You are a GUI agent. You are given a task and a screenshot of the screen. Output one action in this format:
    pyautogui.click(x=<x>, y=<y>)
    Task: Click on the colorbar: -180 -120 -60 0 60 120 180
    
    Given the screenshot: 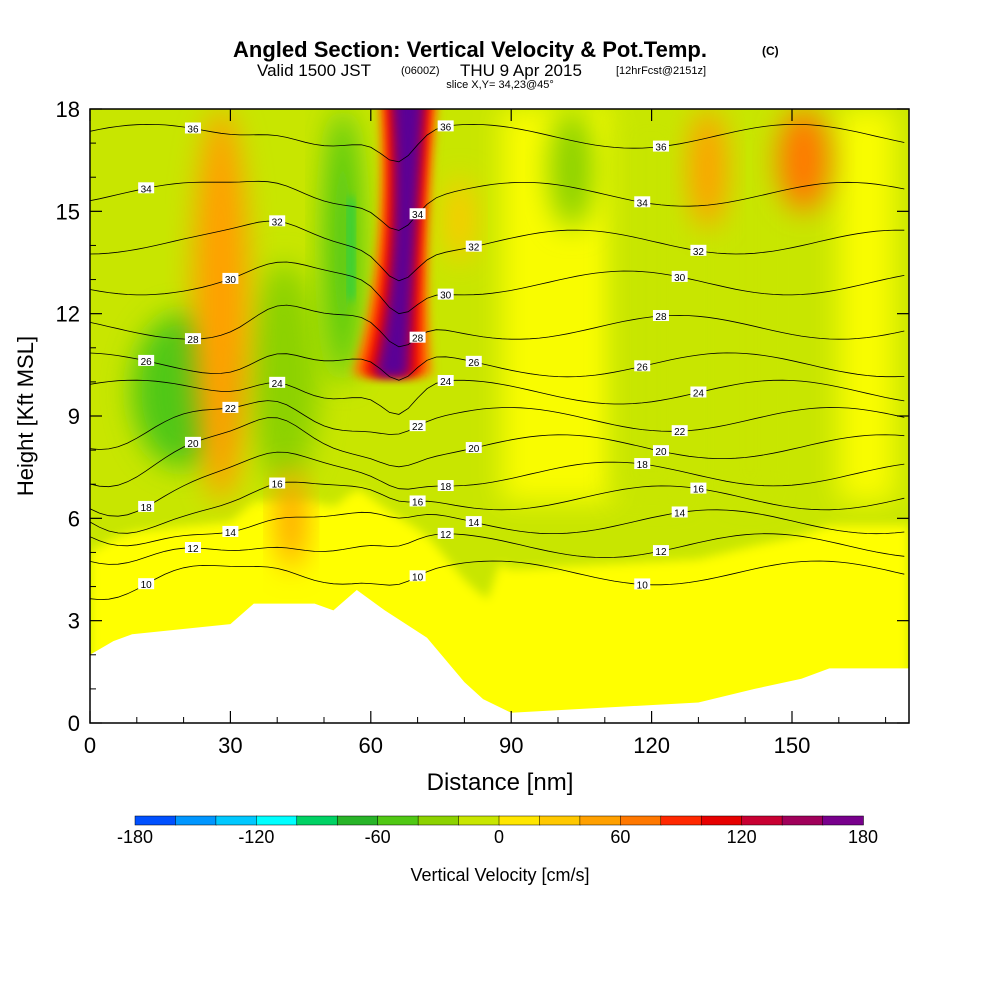 What is the action you would take?
    pyautogui.click(x=497, y=831)
    